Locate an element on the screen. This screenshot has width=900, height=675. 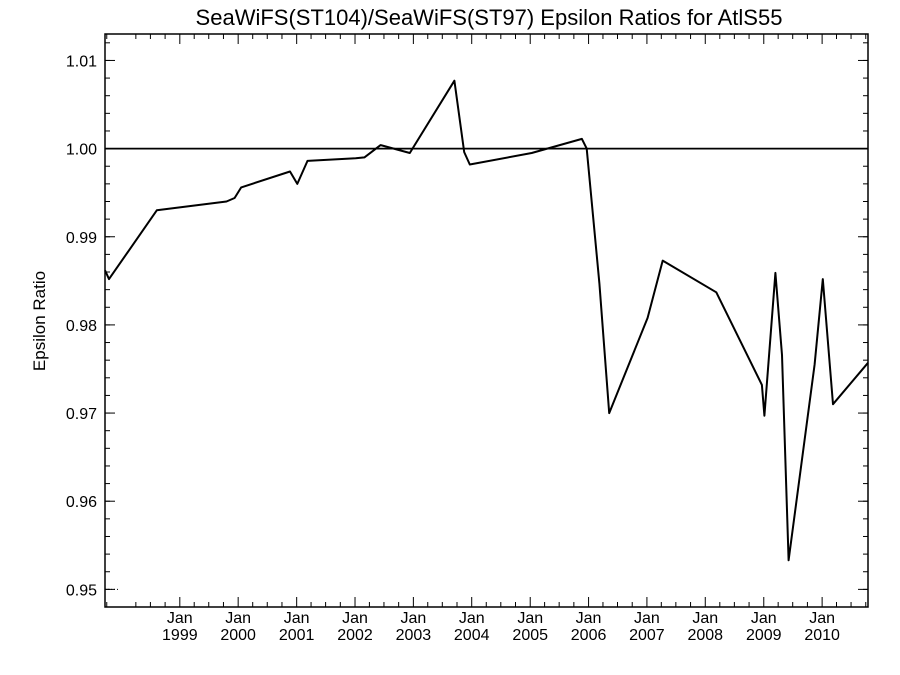
x-tick-label-year: 2005 is located at coordinates (530, 635).